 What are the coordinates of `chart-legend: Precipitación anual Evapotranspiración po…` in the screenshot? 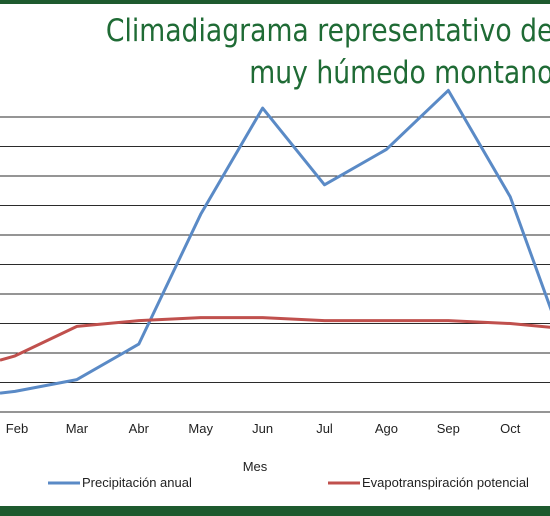 It's located at (288, 482).